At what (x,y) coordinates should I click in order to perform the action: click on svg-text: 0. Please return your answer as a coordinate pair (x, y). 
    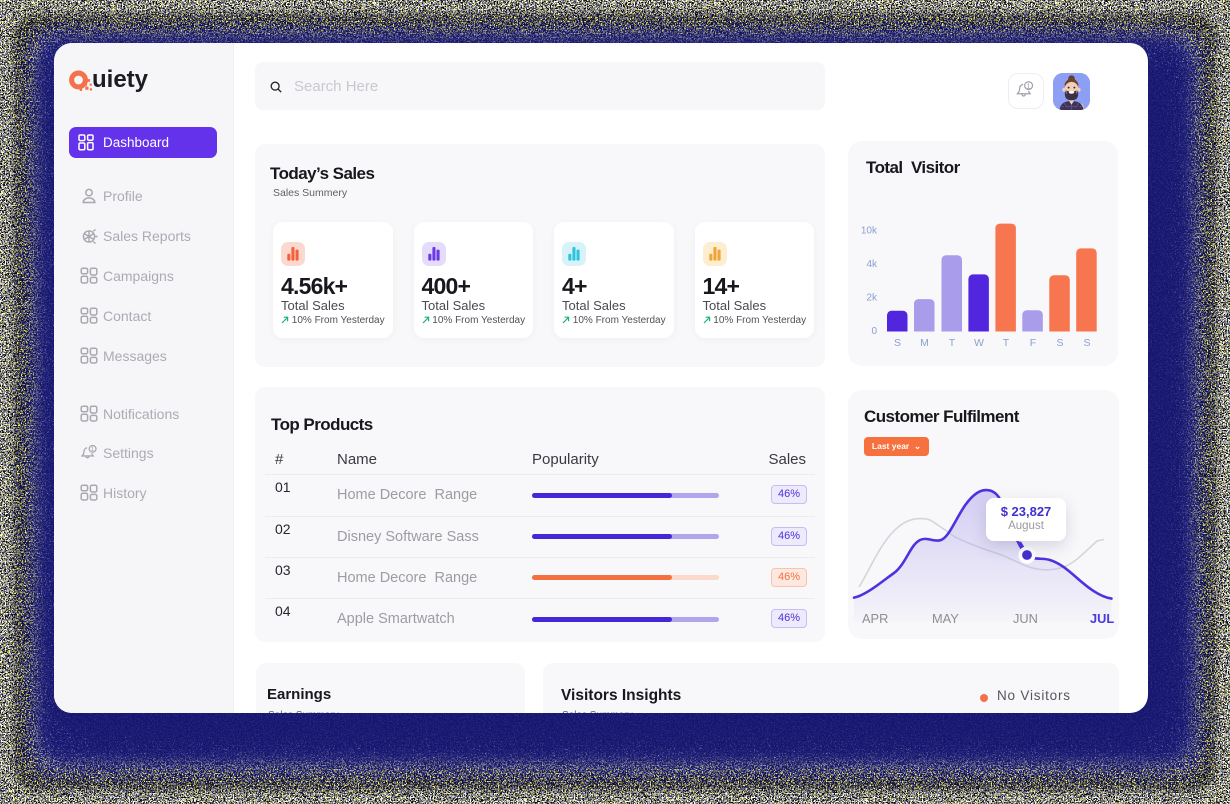
    Looking at the image, I should click on (874, 331).